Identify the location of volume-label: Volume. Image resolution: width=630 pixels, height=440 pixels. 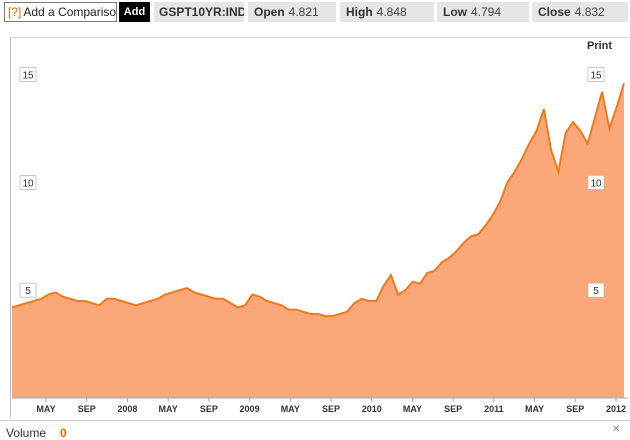
(26, 433).